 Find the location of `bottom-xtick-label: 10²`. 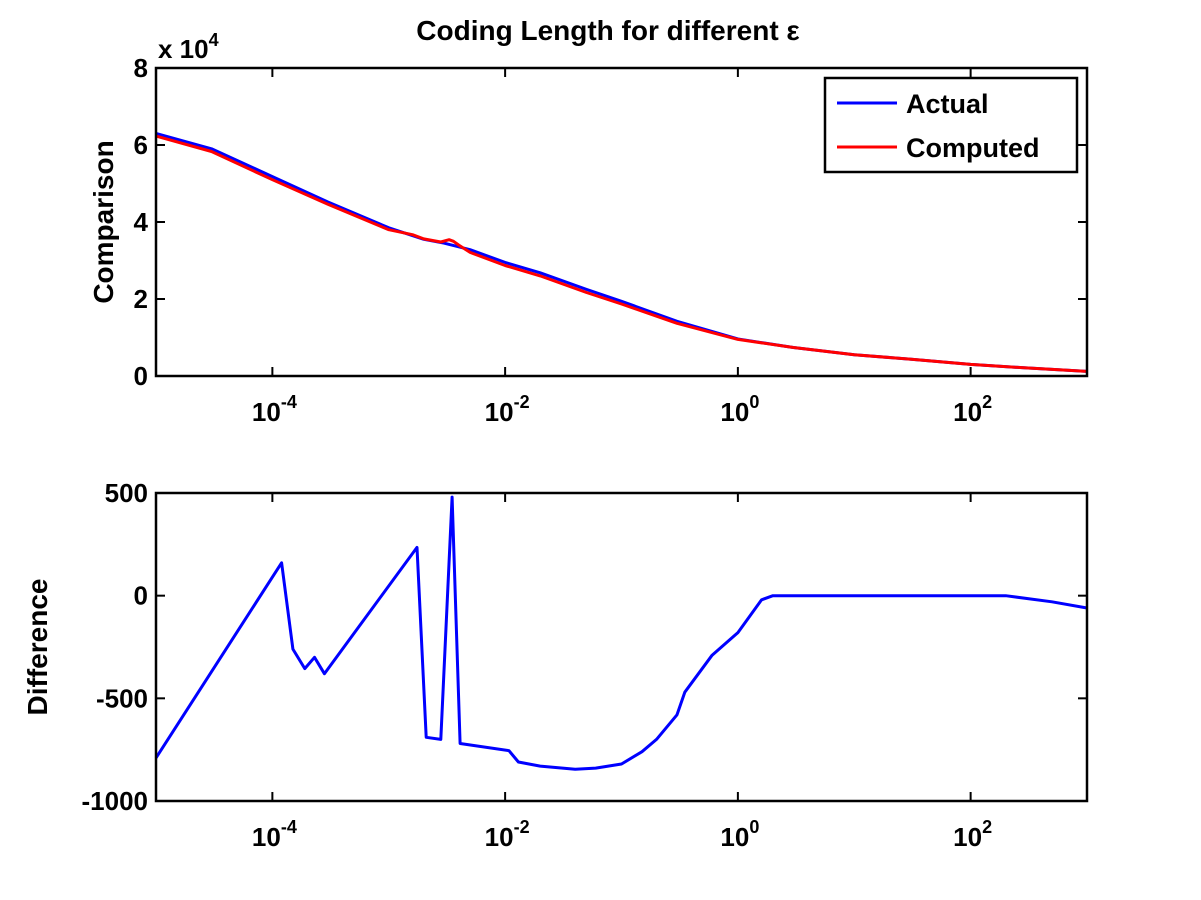

bottom-xtick-label: 10² is located at coordinates (972, 834).